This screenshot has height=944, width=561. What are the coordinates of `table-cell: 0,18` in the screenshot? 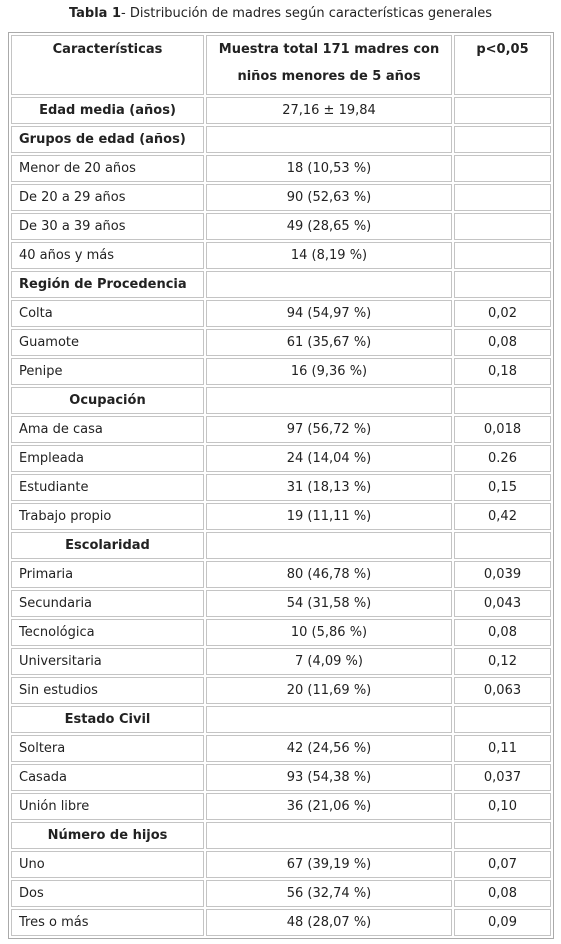 It's located at (502, 371).